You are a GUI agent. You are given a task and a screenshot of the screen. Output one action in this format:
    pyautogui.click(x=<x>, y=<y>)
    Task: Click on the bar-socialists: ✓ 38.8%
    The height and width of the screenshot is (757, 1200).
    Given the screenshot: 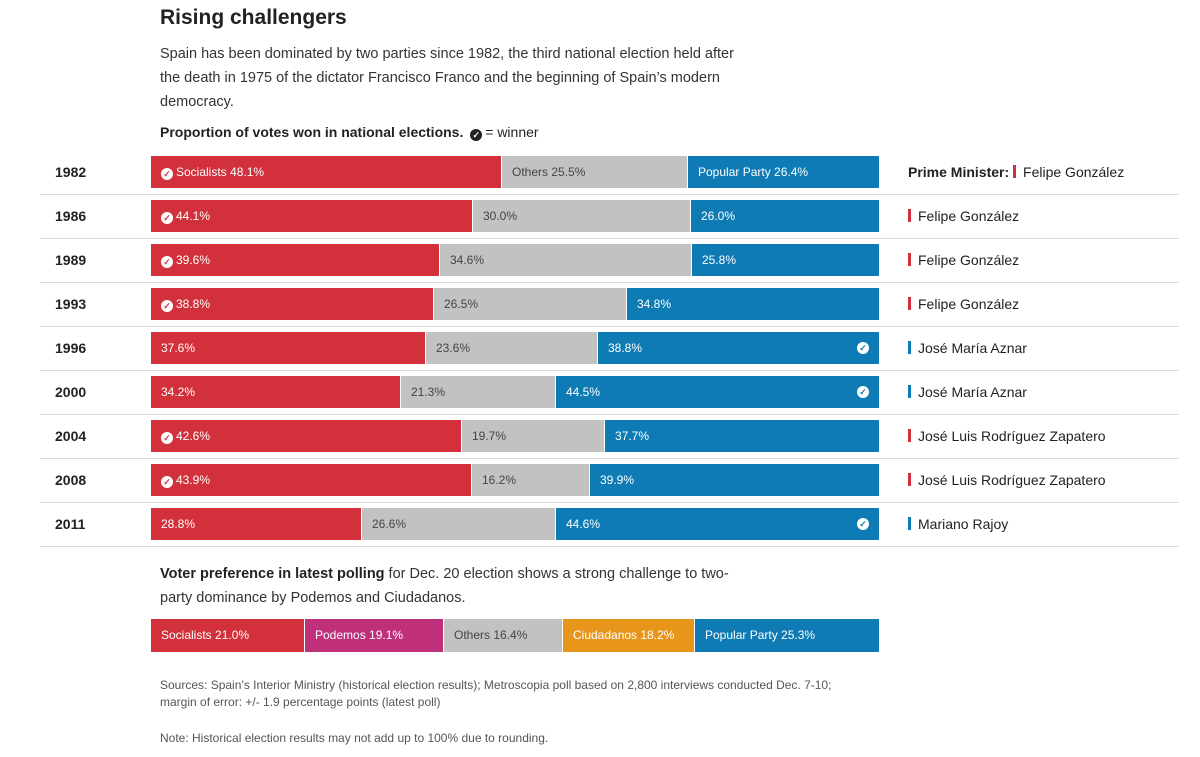 What is the action you would take?
    pyautogui.click(x=292, y=304)
    